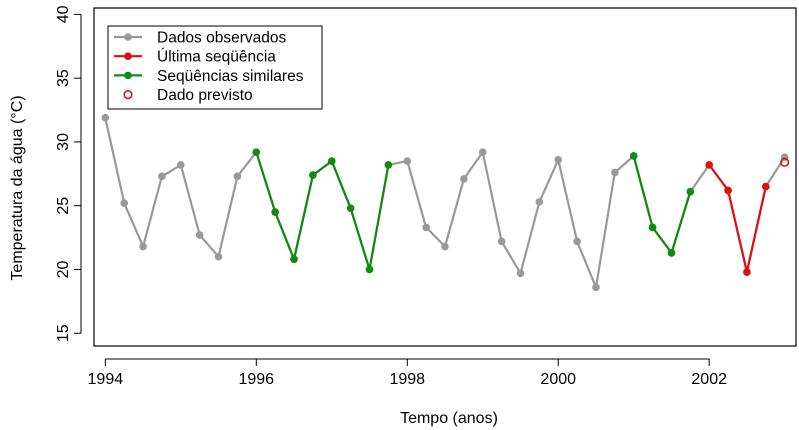 The image size is (799, 430). Describe the element at coordinates (256, 379) in the screenshot. I see `x-tick-label: 1996` at that location.